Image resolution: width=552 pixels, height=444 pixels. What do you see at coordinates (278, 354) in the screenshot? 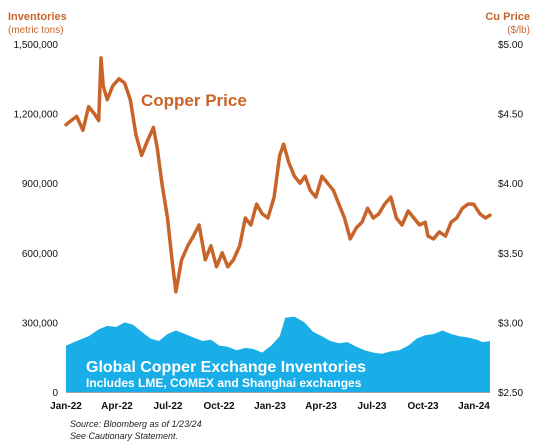
I see `inventory-area` at bounding box center [278, 354].